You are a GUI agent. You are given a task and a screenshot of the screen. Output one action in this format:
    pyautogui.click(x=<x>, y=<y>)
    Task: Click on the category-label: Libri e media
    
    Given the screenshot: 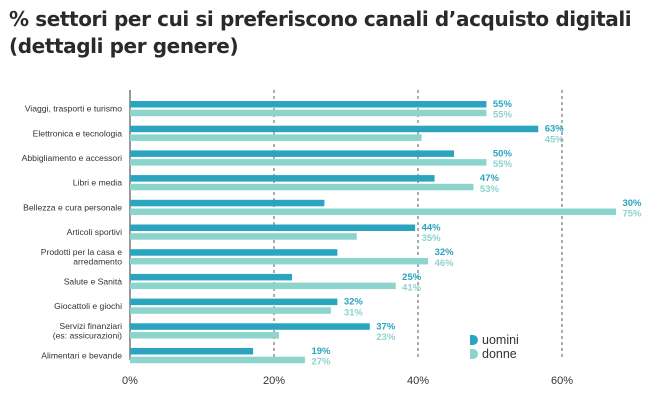 What is the action you would take?
    pyautogui.click(x=97, y=183)
    